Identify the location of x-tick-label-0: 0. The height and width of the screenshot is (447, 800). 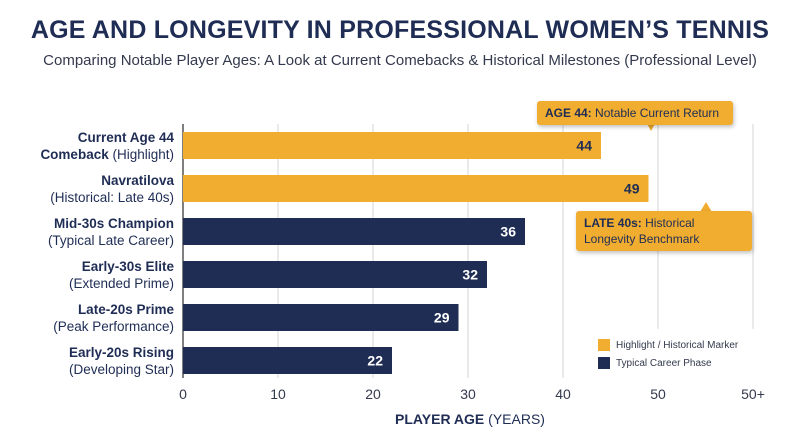
(183, 394).